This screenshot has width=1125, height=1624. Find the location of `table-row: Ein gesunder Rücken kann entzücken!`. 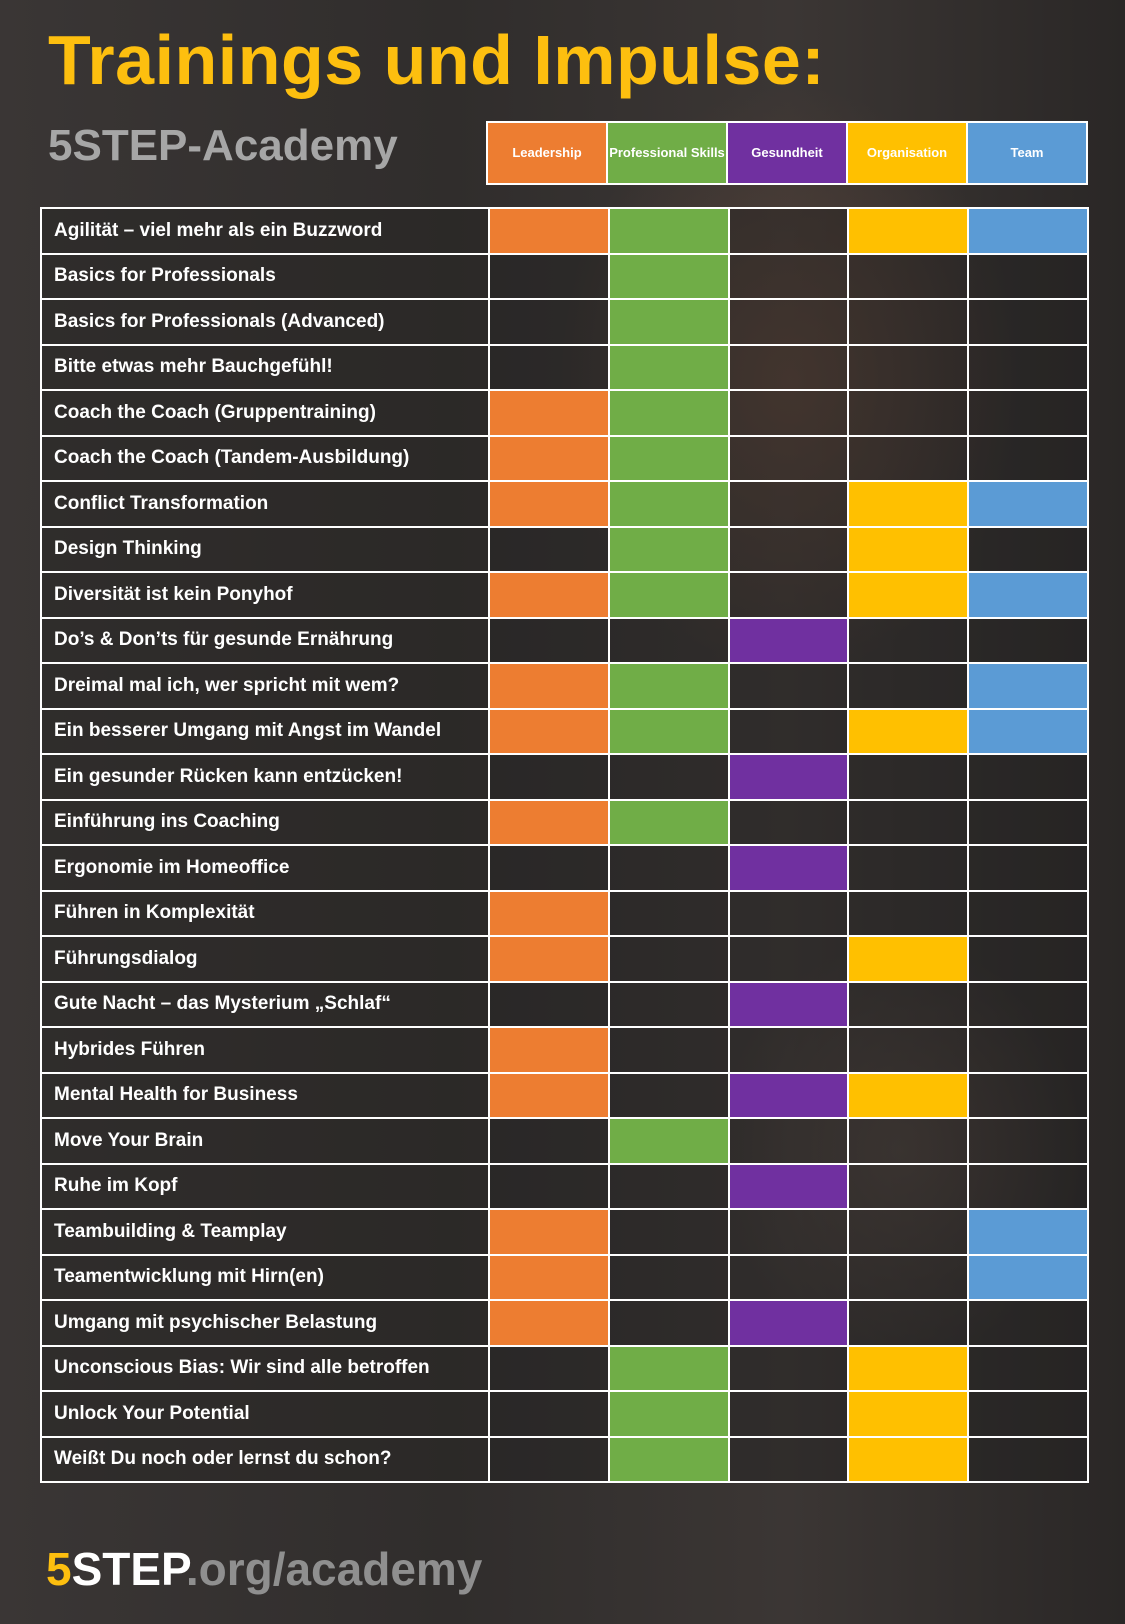

table-row: Ein gesunder Rücken kann entzücken! is located at coordinates (564, 778).